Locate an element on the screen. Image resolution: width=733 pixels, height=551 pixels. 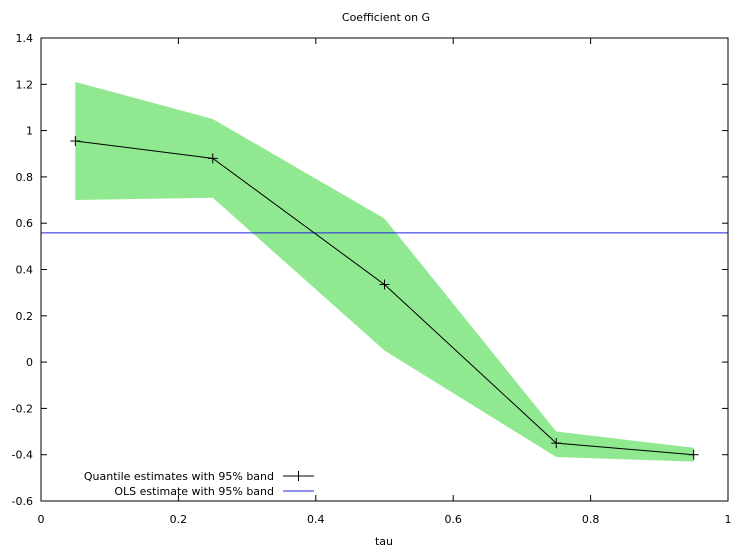
y-tick-label: -0.4 is located at coordinates (22, 455).